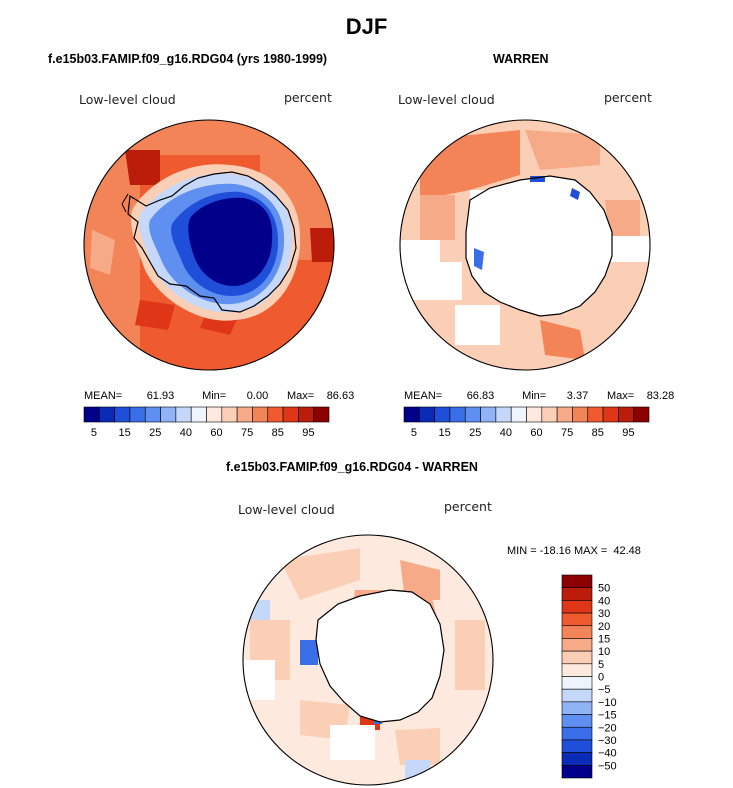 Image resolution: width=733 pixels, height=788 pixels. What do you see at coordinates (660, 396) in the screenshot?
I see `right-max-value: 83.28` at bounding box center [660, 396].